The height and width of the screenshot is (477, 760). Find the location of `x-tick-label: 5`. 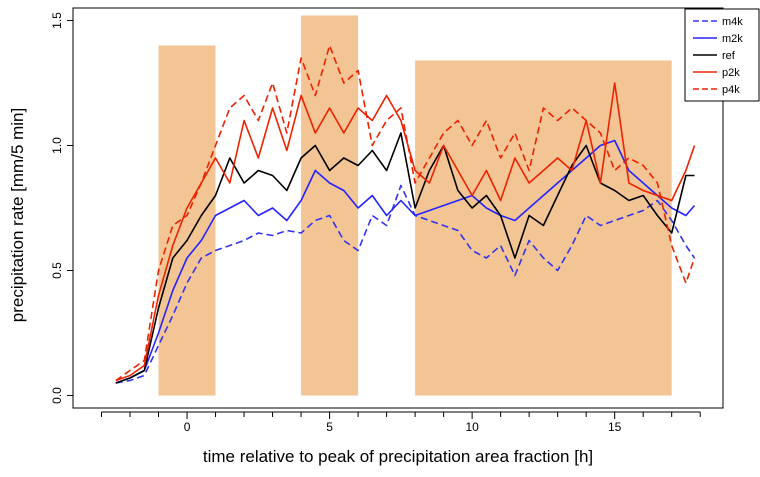

x-tick-label: 5 is located at coordinates (329, 427).